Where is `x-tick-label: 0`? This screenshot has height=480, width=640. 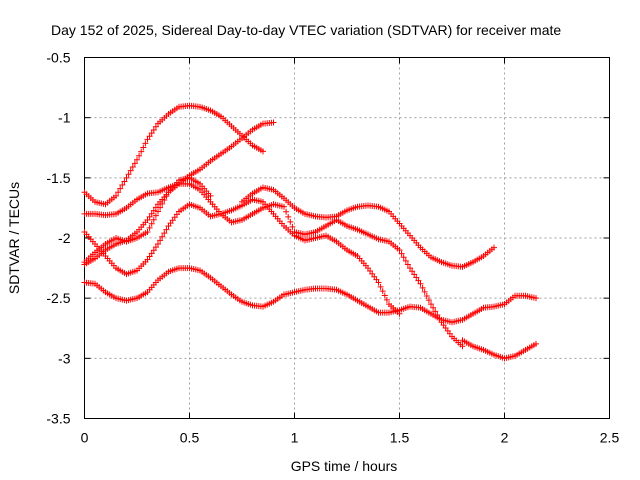
x-tick-label: 0 is located at coordinates (85, 438).